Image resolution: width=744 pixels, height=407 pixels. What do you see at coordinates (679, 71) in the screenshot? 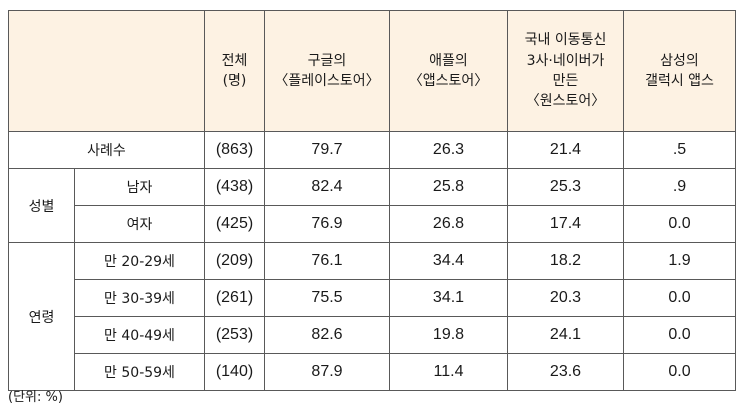
I see `header-samsung: 삼성의 갤럭시 앱스` at bounding box center [679, 71].